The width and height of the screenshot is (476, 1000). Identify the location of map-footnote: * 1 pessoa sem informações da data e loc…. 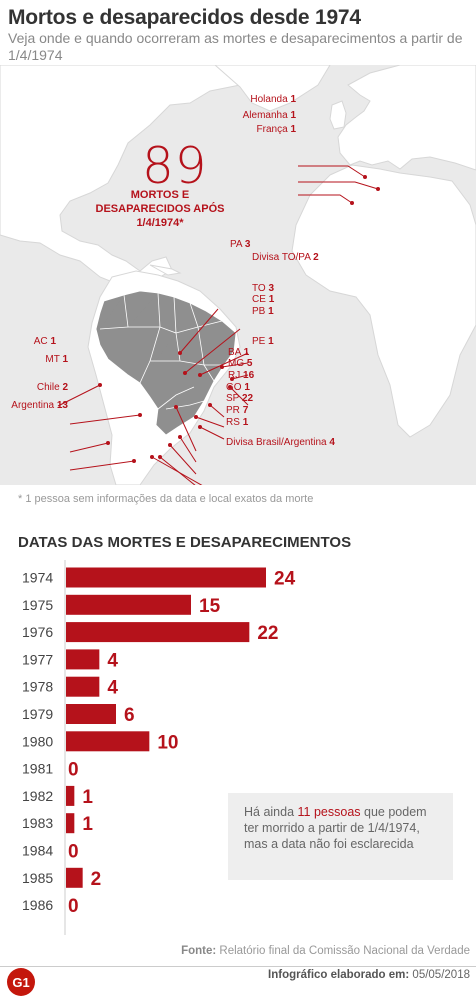
(166, 499).